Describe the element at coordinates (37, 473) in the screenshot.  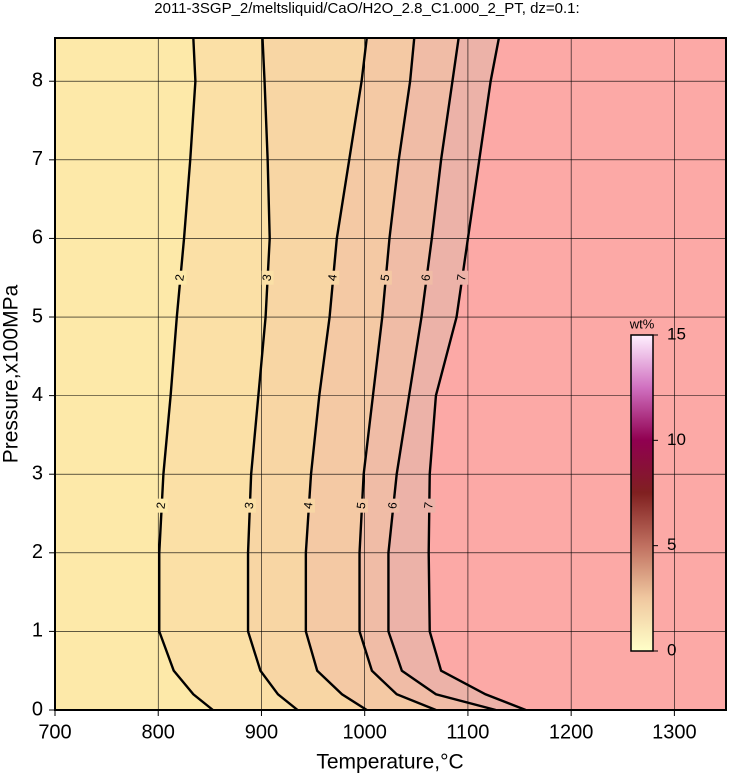
I see `y-tick-label: 3` at that location.